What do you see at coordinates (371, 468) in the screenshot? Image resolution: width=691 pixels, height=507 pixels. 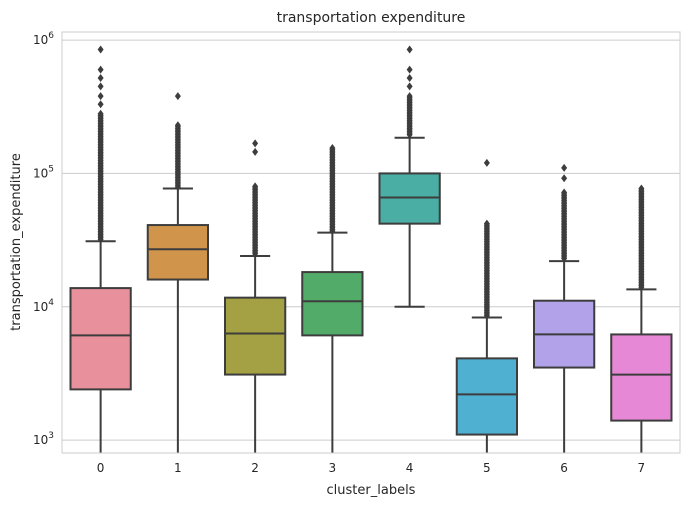 I see `x-axis: 0 1 2 3 4 5 6 7` at bounding box center [371, 468].